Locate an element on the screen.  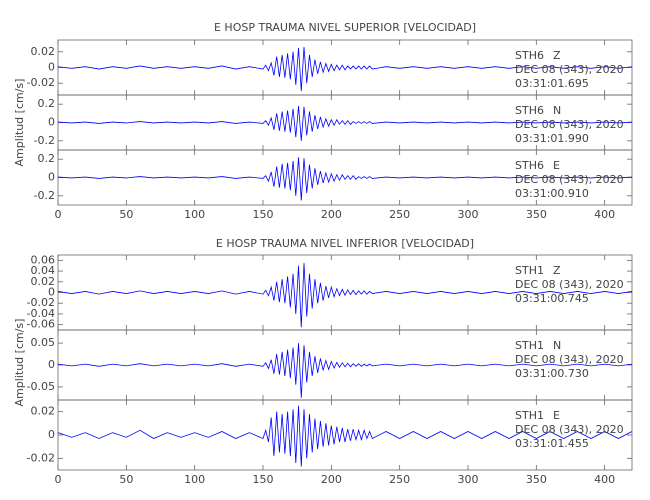
y-tick-label: 0.06 is located at coordinates (43, 259).